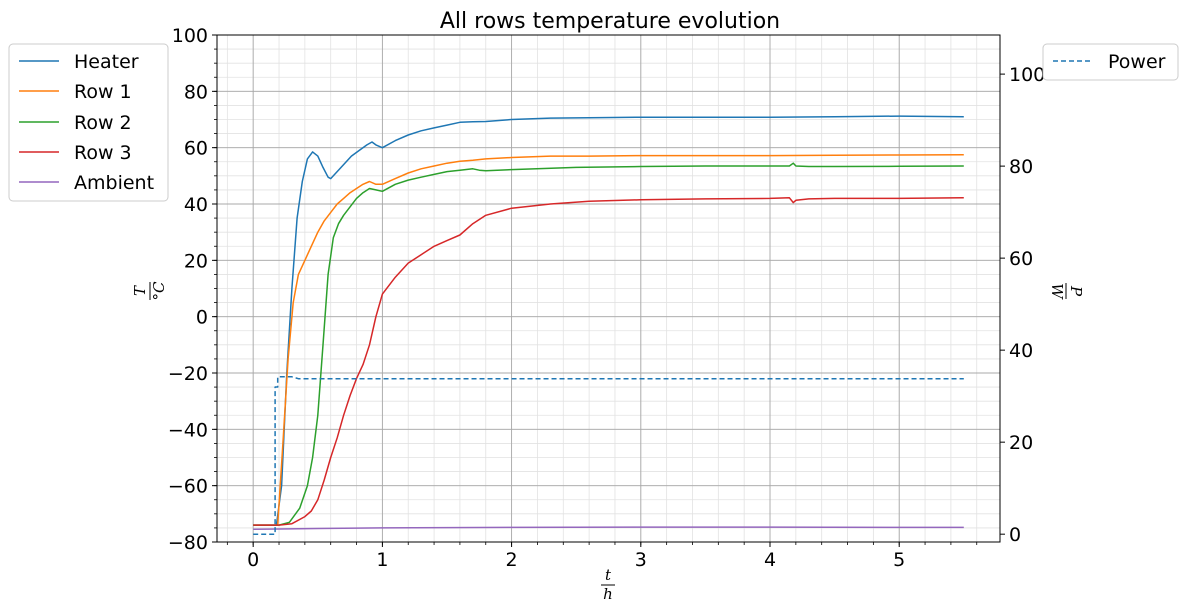  Describe the element at coordinates (188, 430) in the screenshot. I see `y-left-tick-label: −40` at that location.